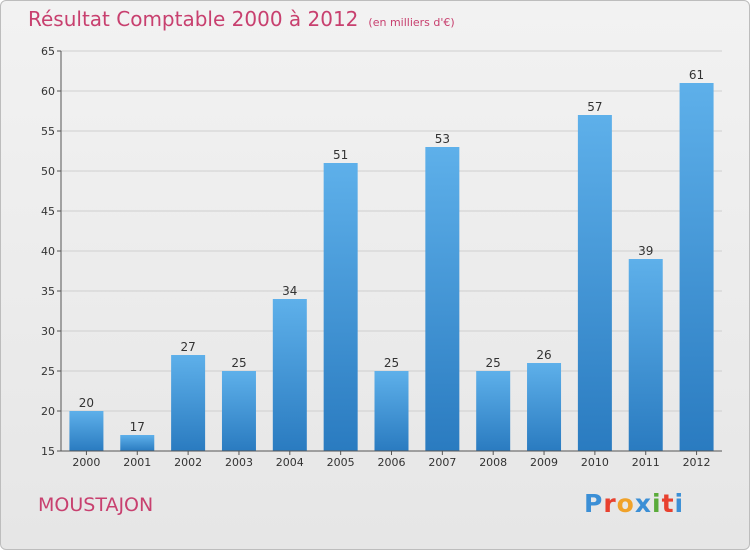 This screenshot has height=550, width=750. What do you see at coordinates (544, 462) in the screenshot?
I see `x-tick-label: 2009` at bounding box center [544, 462].